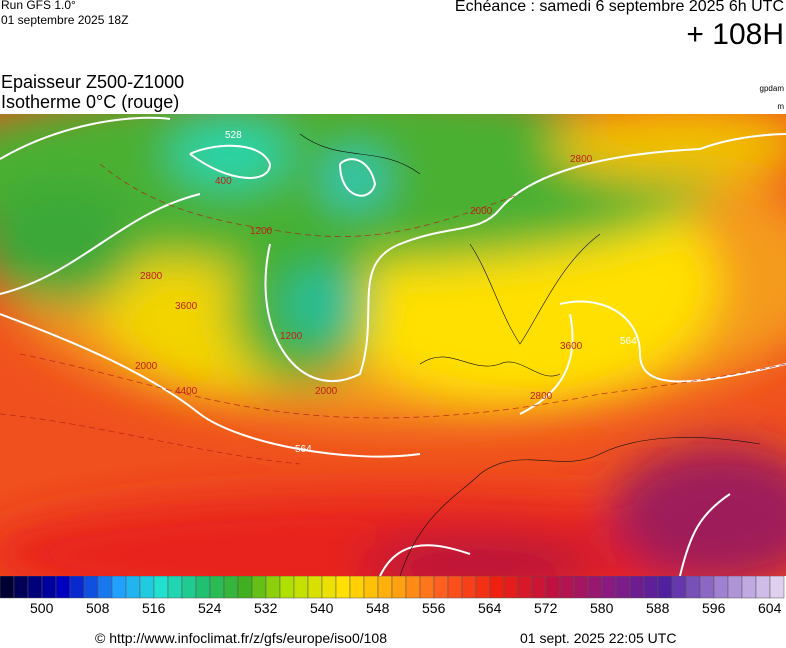 This screenshot has height=648, width=786. Describe the element at coordinates (546, 608) in the screenshot. I see `colorbar-tick-label: 572` at that location.